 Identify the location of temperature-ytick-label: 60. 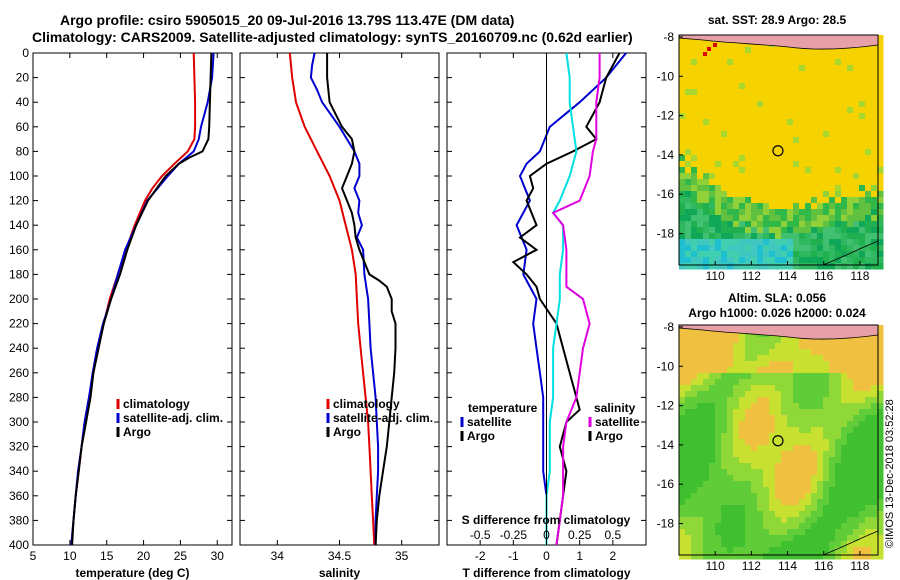
(23, 127).